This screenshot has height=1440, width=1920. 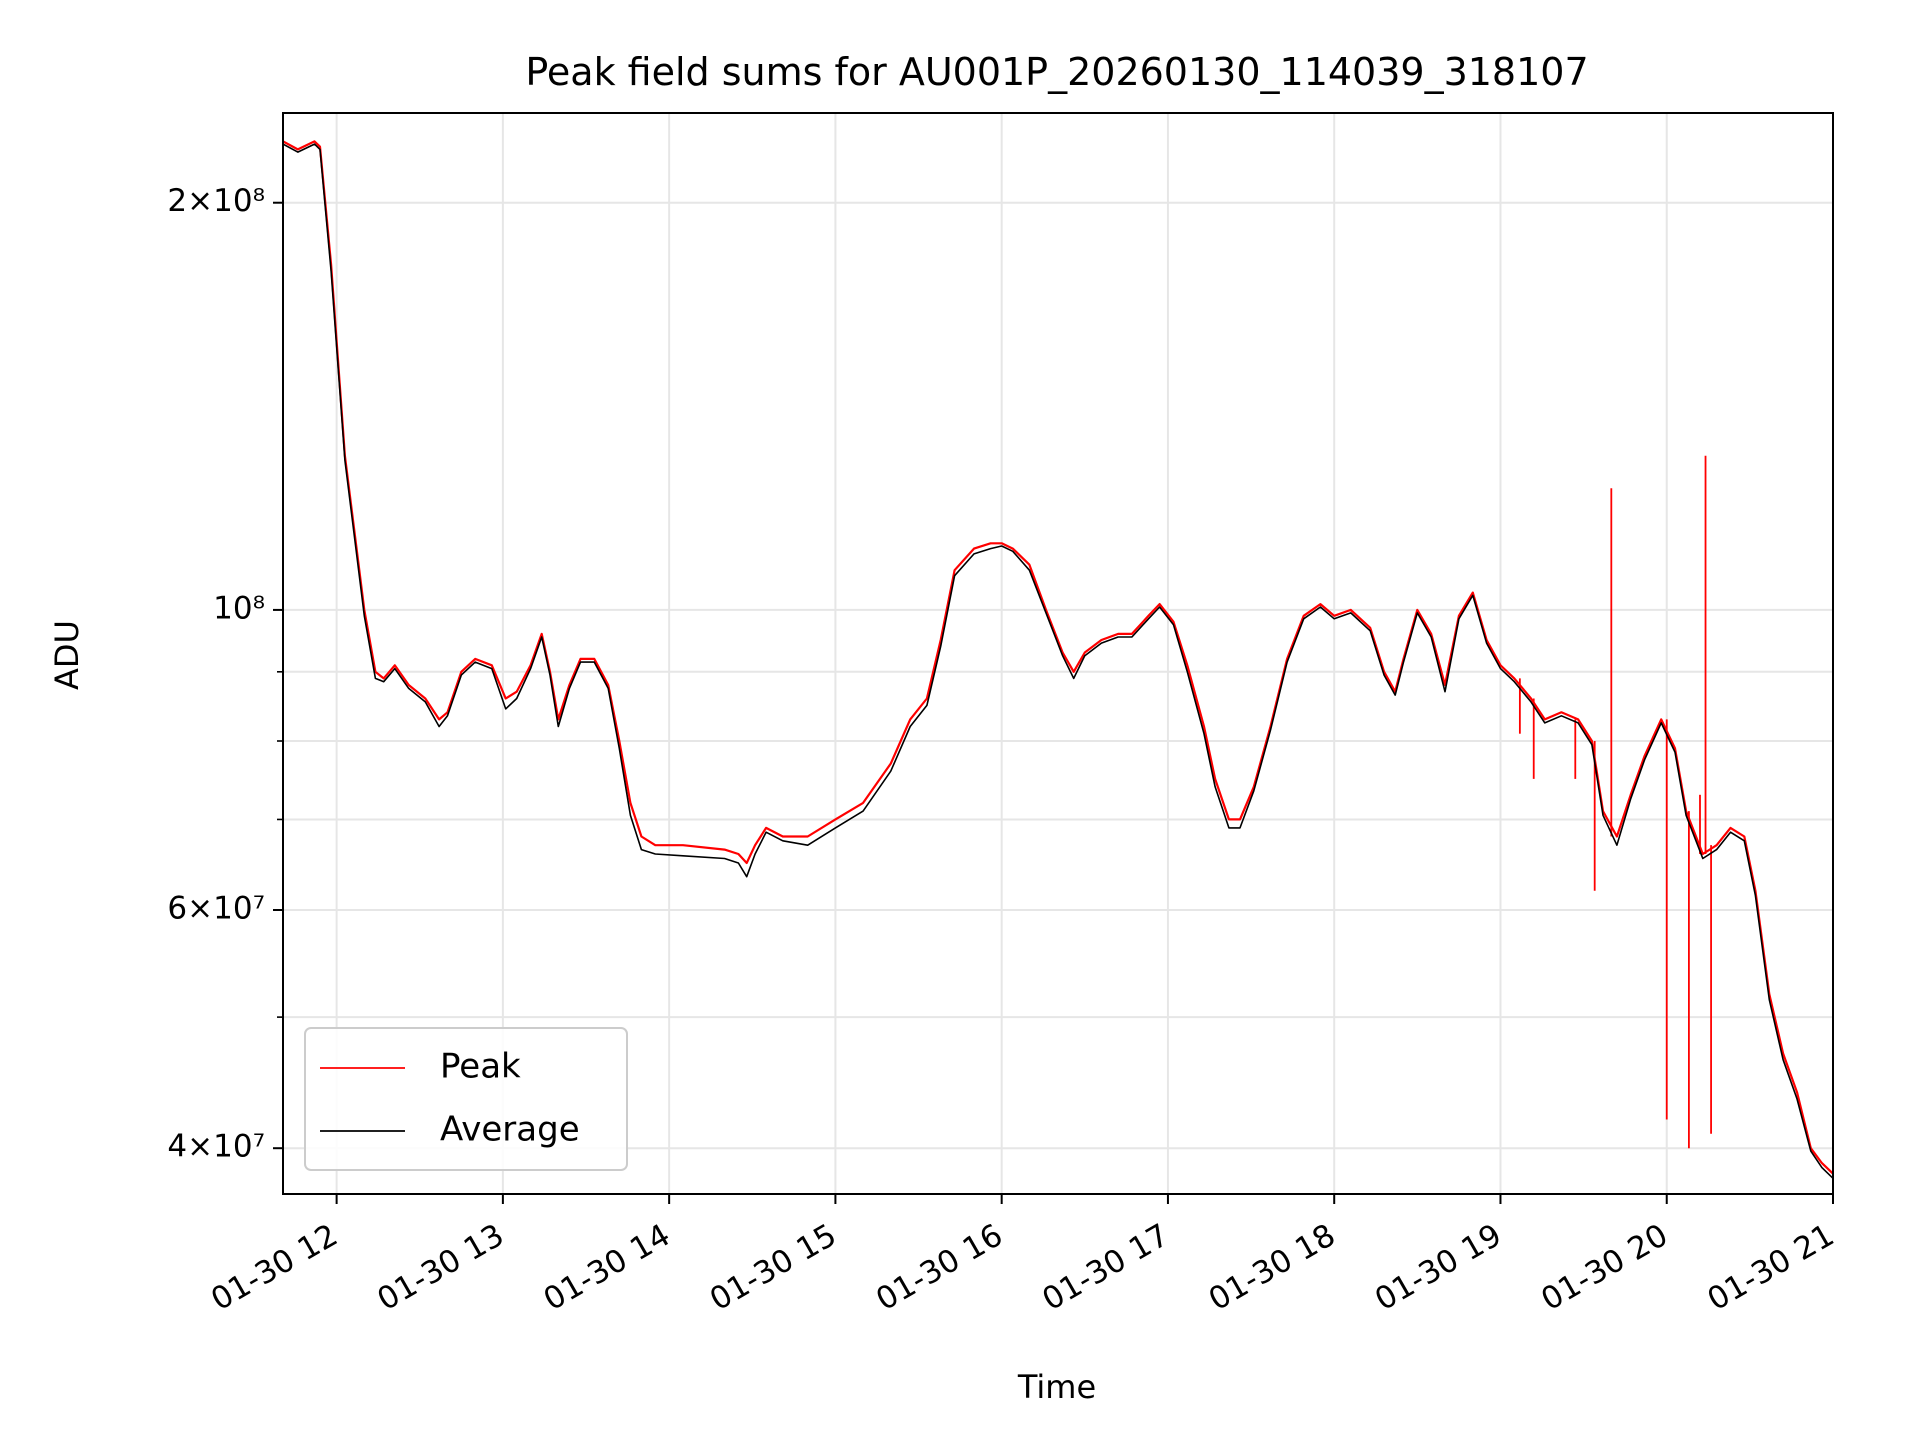 I want to click on x-tick-label: 01-30 18, so click(x=1272, y=1267).